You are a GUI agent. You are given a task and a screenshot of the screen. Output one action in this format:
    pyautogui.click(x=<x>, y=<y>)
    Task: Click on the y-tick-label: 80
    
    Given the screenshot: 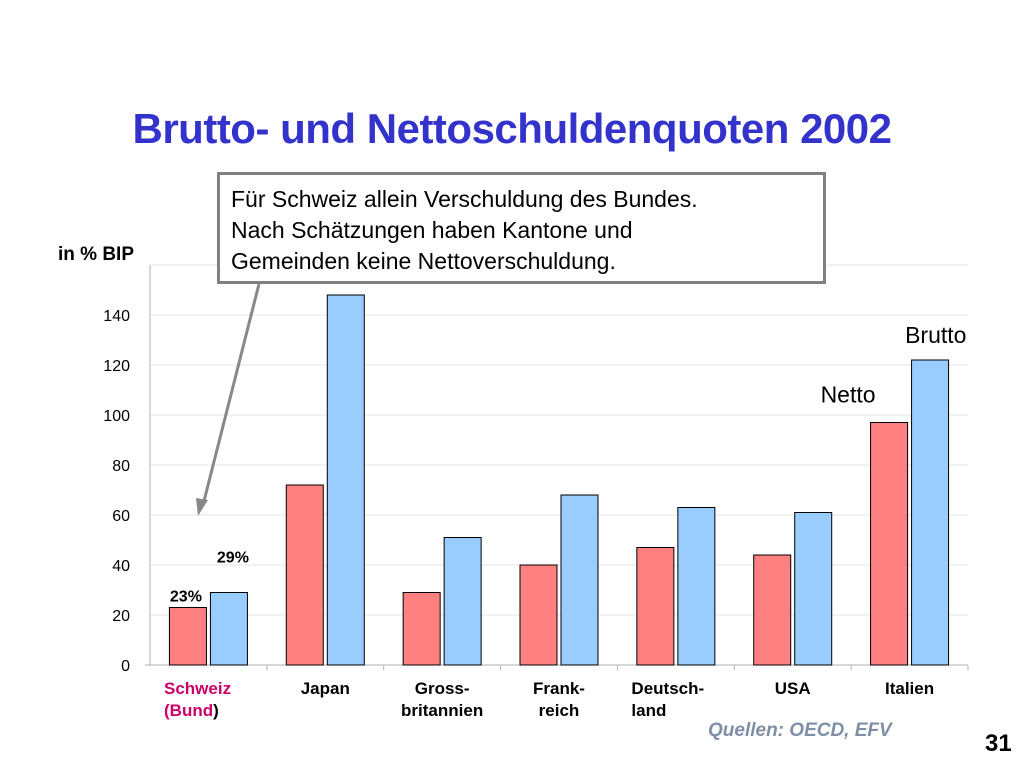 What is the action you would take?
    pyautogui.click(x=121, y=466)
    